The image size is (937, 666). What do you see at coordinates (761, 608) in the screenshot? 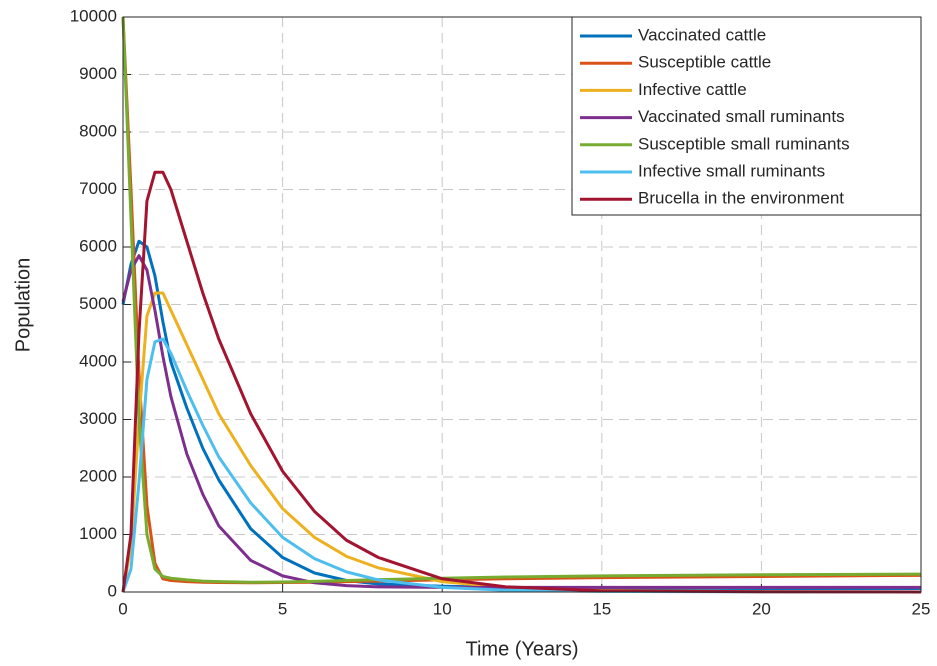
I see `x-tick-label: 20` at bounding box center [761, 608].